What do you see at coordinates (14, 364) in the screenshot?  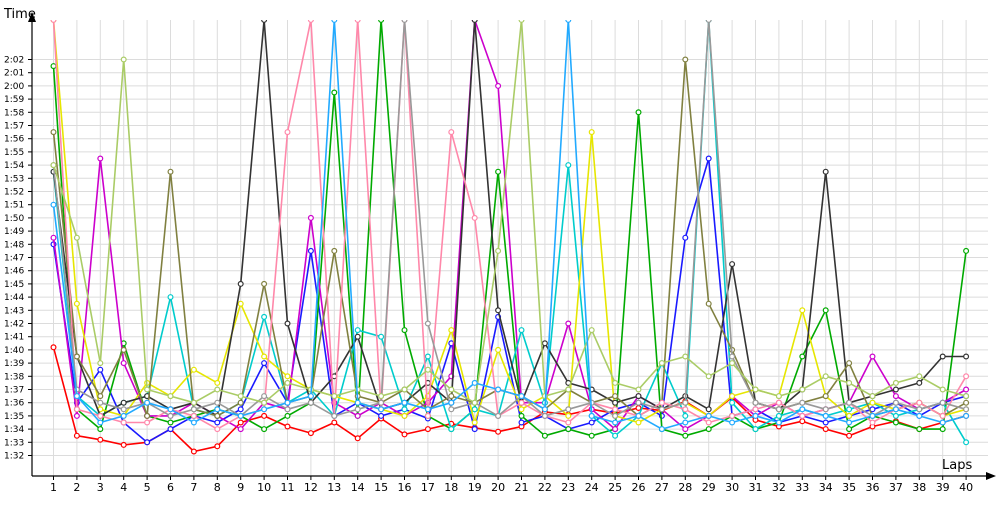 I see `y-tick-label: 1:39` at bounding box center [14, 364].